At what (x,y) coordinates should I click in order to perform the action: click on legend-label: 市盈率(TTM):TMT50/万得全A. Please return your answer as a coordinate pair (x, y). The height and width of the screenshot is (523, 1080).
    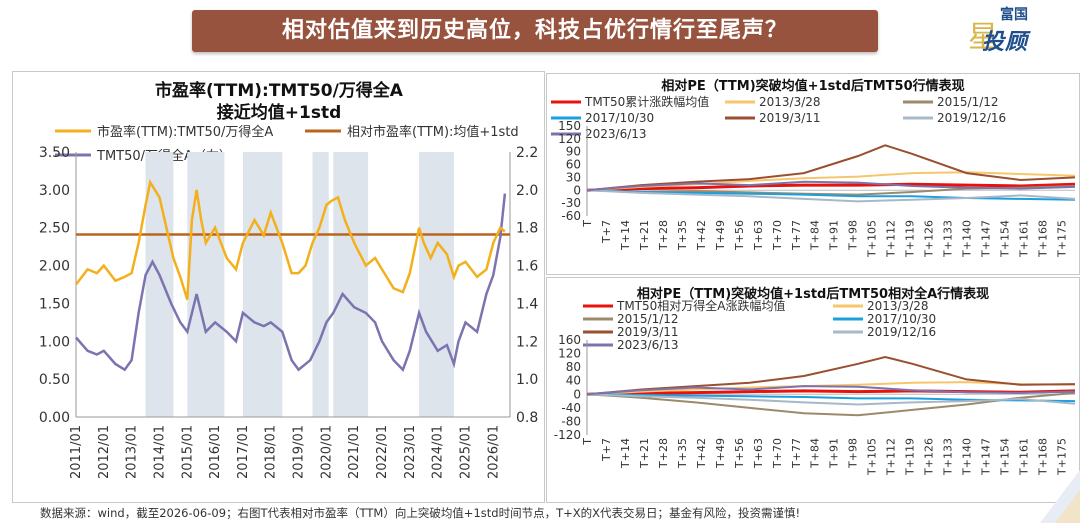
    Looking at the image, I should click on (185, 132).